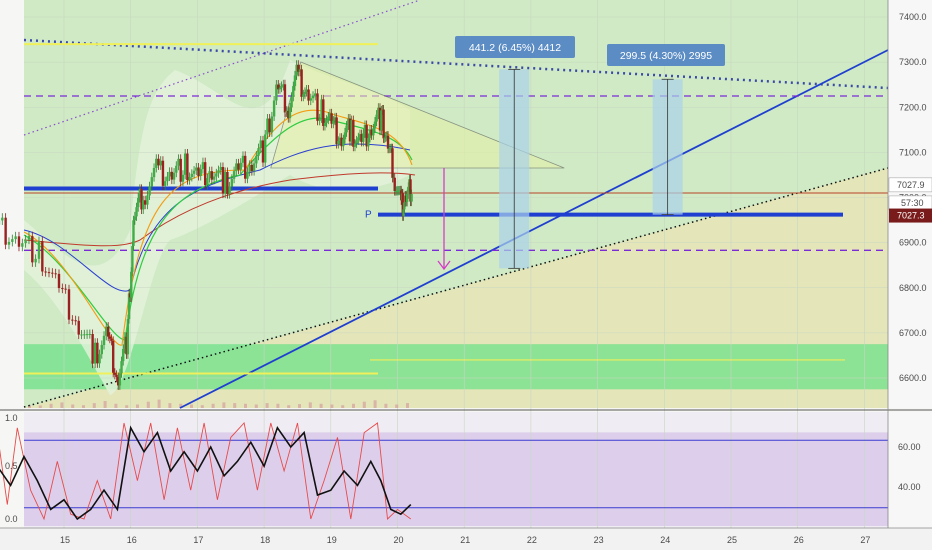 This screenshot has width=932, height=550. I want to click on target-arrow-head, so click(444, 265).